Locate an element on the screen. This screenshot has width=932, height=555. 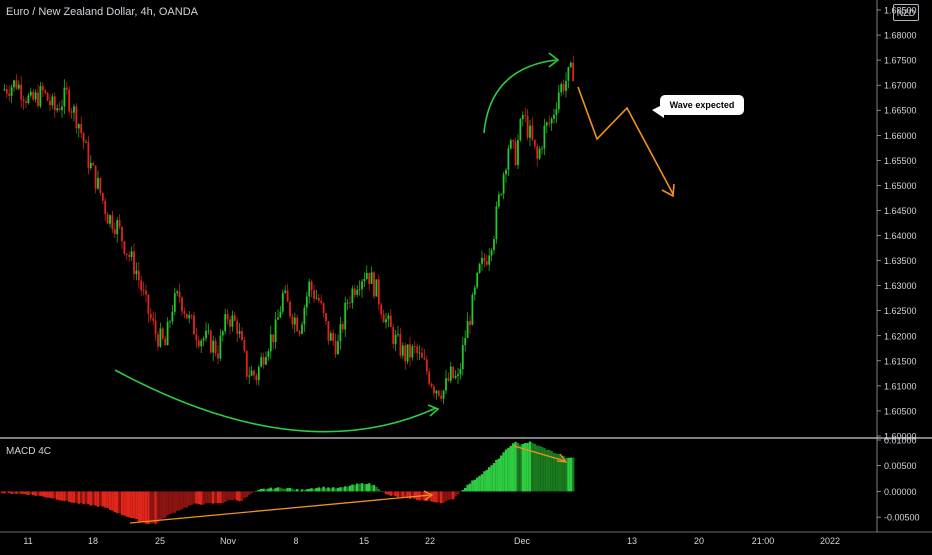
wave-callout: Wave expected is located at coordinates (702, 105).